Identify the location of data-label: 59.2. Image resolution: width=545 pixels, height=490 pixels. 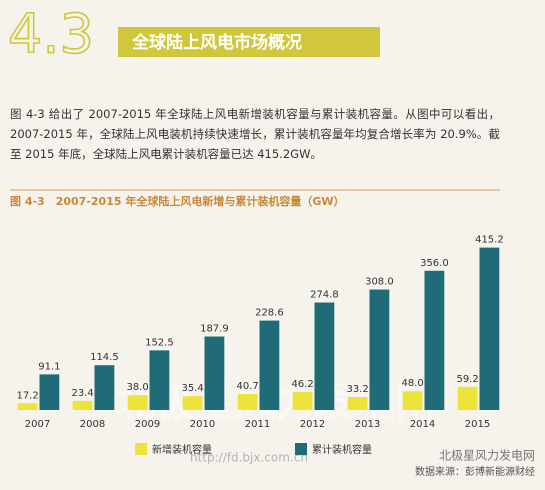
(467, 379).